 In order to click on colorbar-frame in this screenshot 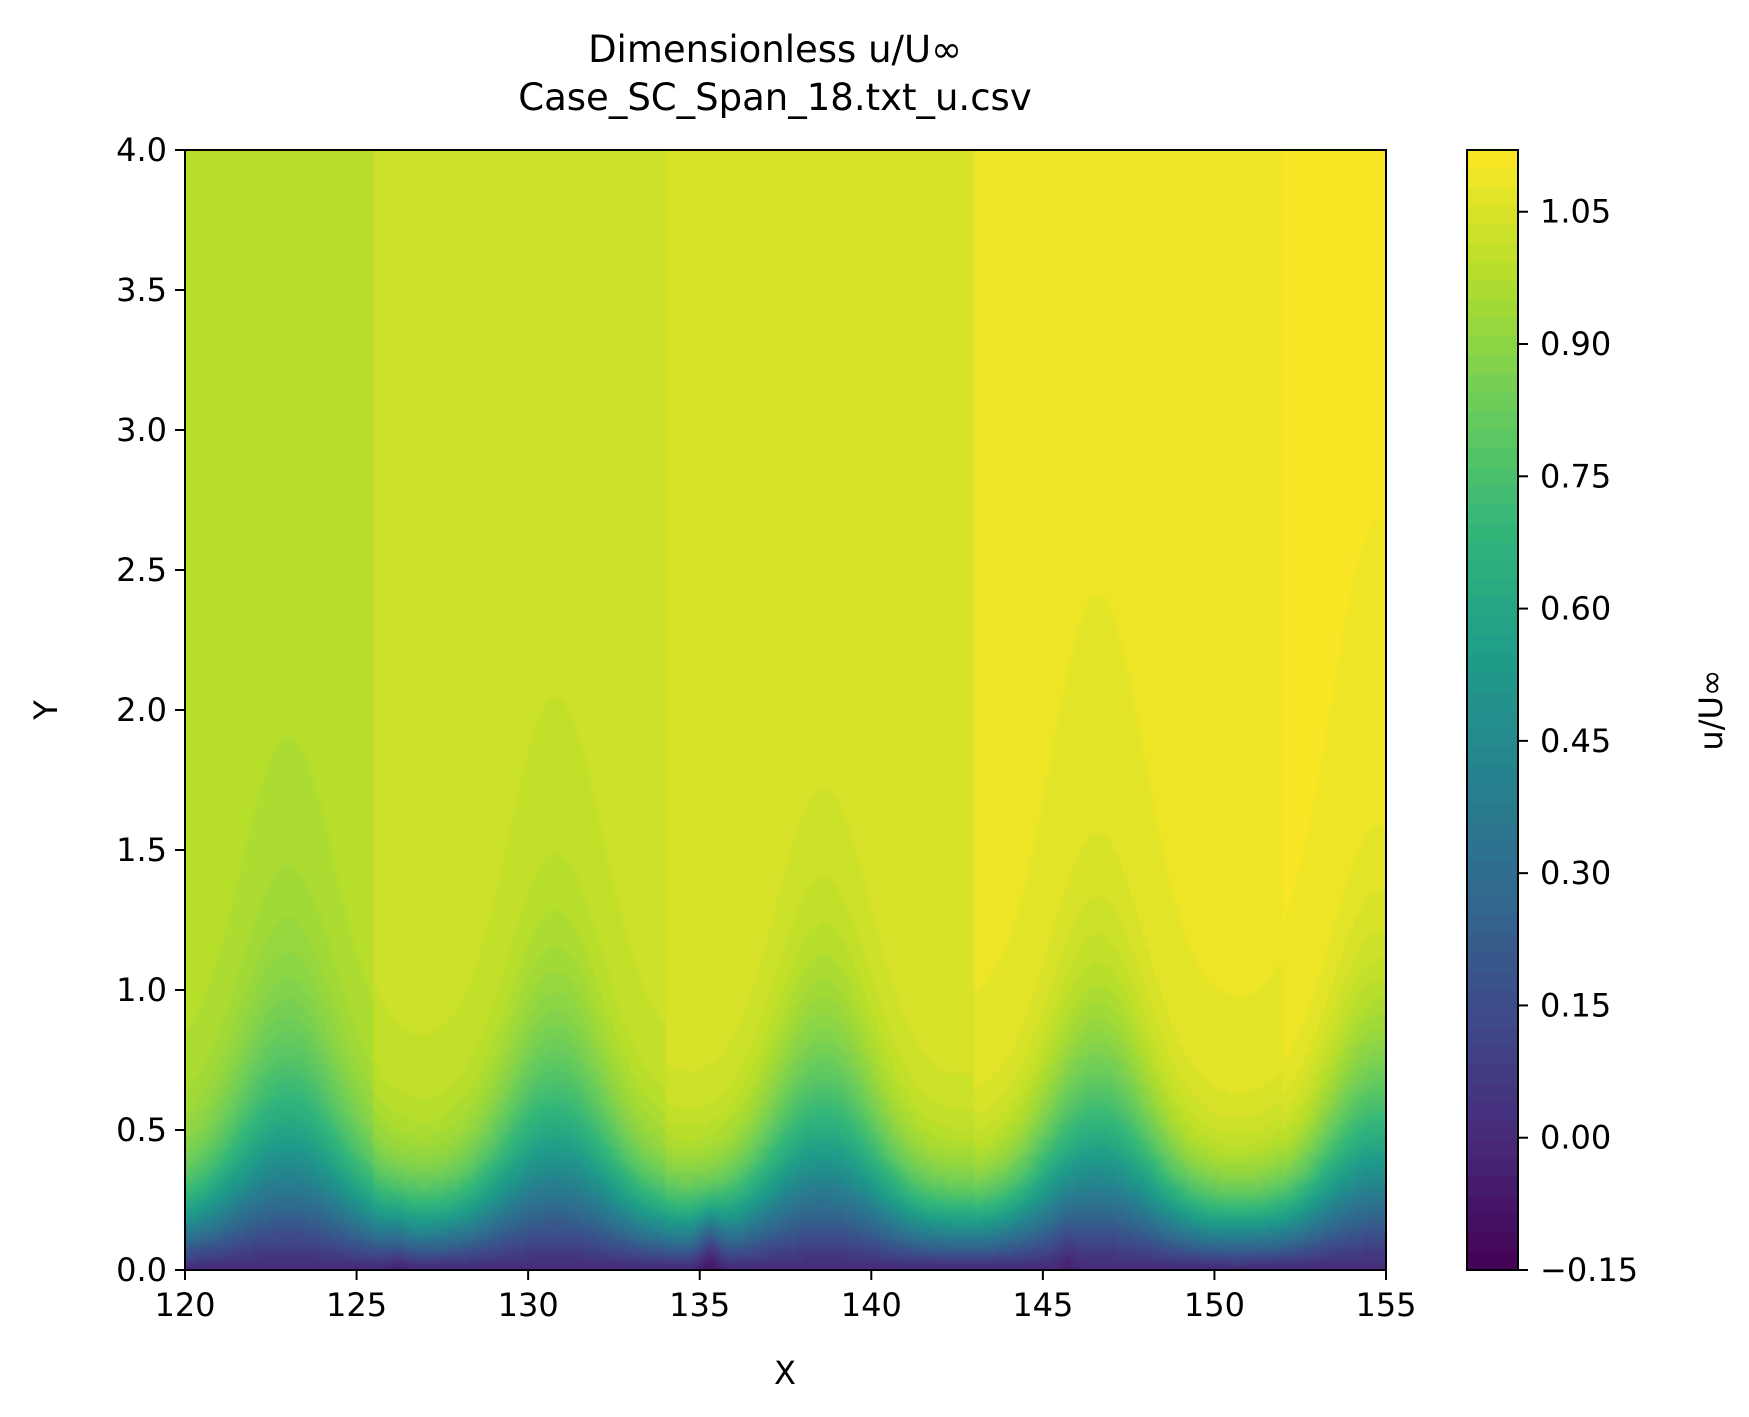, I will do `click(1492, 710)`.